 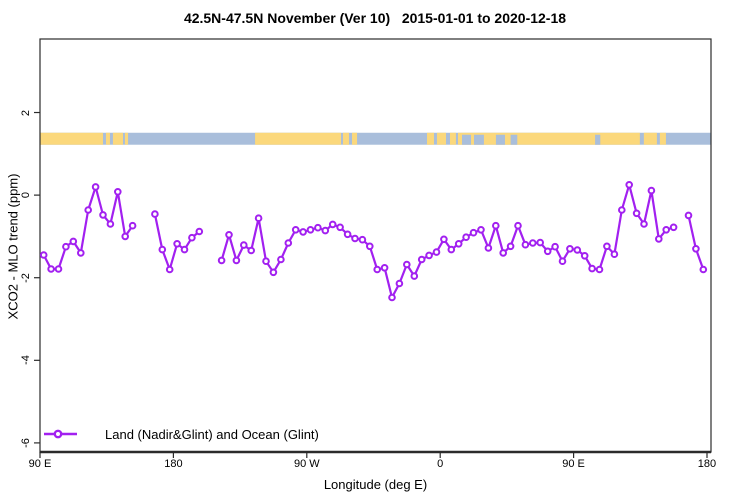 What do you see at coordinates (212, 434) in the screenshot?
I see `legend-label: Land (Nadir&Glint) and Ocean (Glint)` at bounding box center [212, 434].